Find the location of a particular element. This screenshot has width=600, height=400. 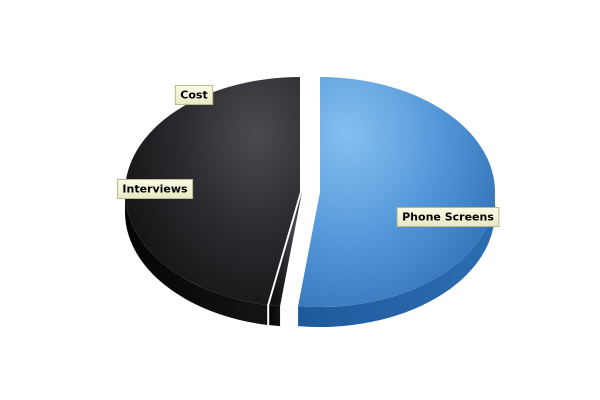

label-box-interviews is located at coordinates (155, 189).